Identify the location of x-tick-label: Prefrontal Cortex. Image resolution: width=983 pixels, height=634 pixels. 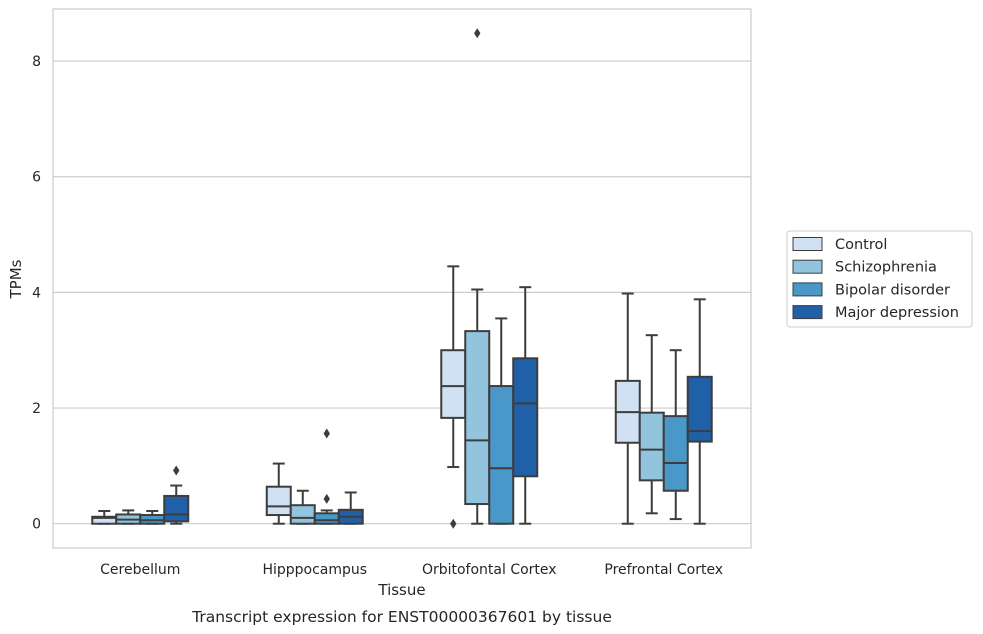
(663, 570).